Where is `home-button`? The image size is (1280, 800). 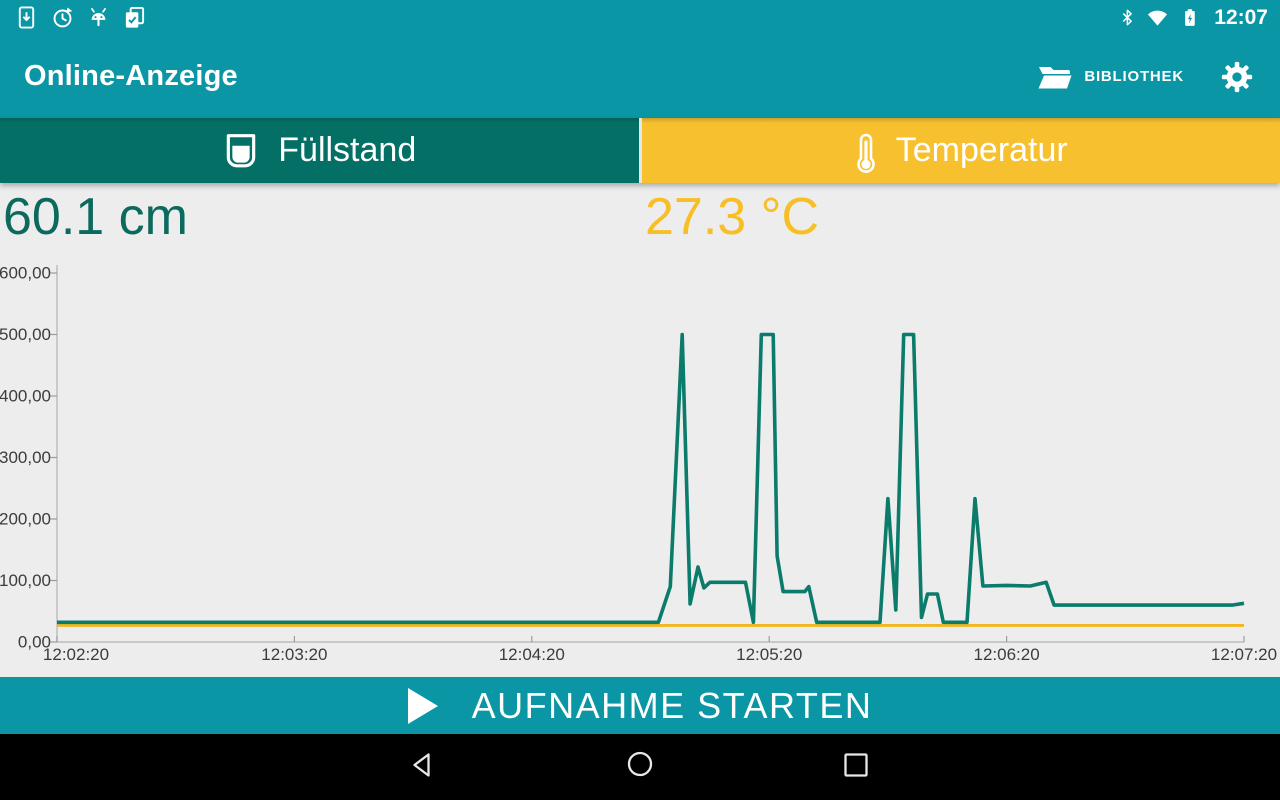
home-button is located at coordinates (640, 764).